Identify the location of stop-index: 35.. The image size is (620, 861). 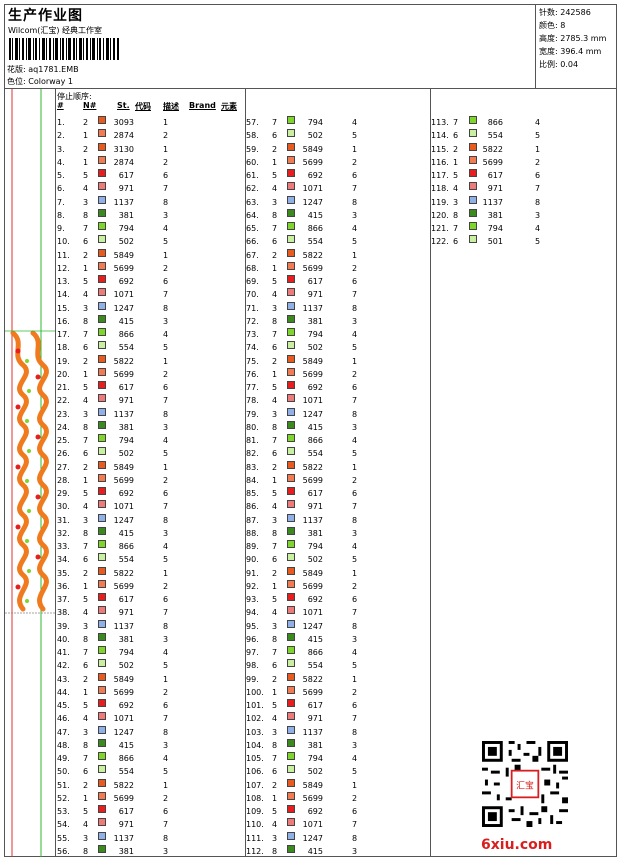
(63, 573).